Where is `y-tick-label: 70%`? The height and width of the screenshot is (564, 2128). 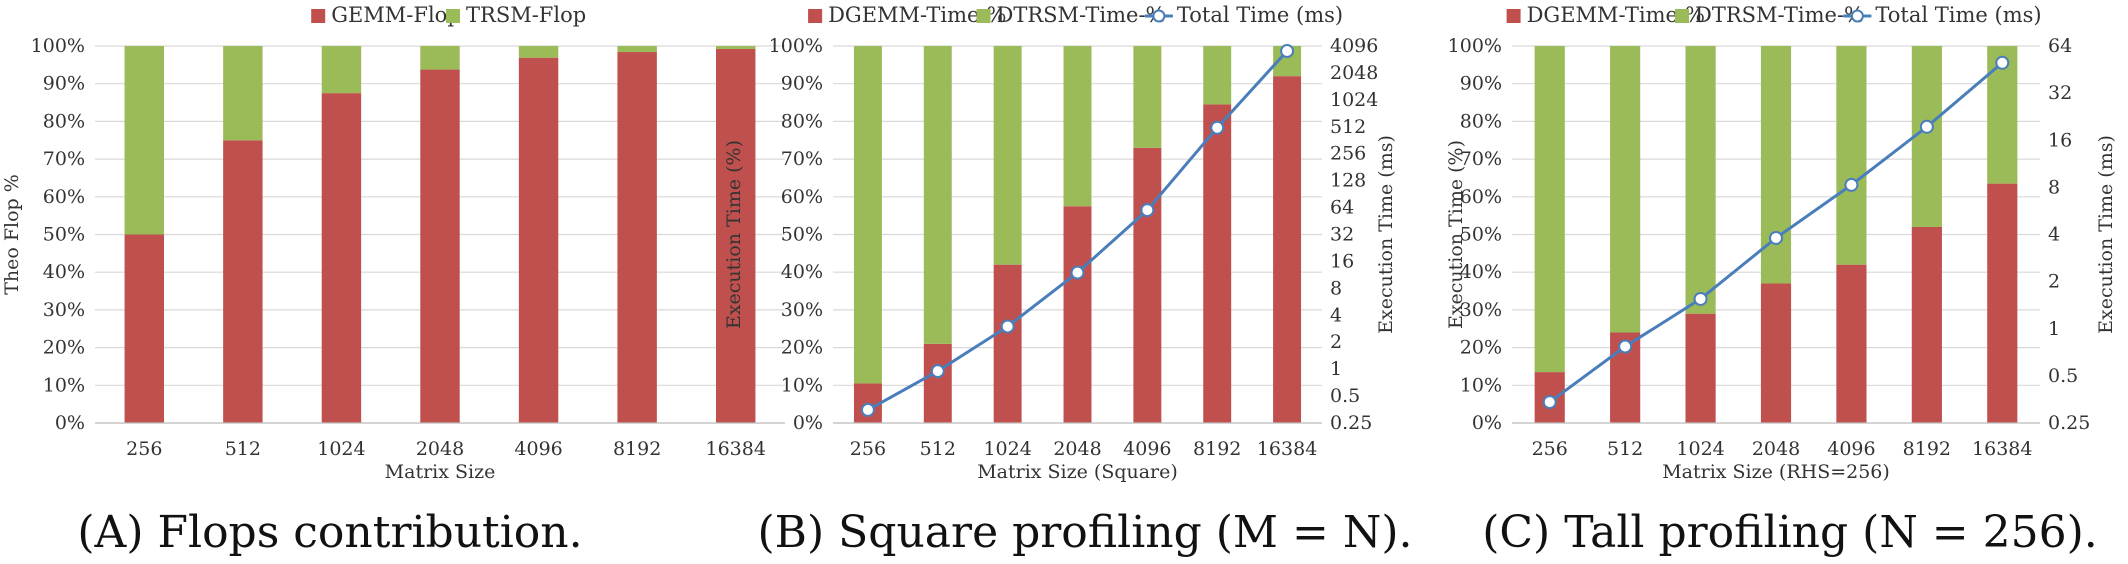
y-tick-label: 70% is located at coordinates (64, 159).